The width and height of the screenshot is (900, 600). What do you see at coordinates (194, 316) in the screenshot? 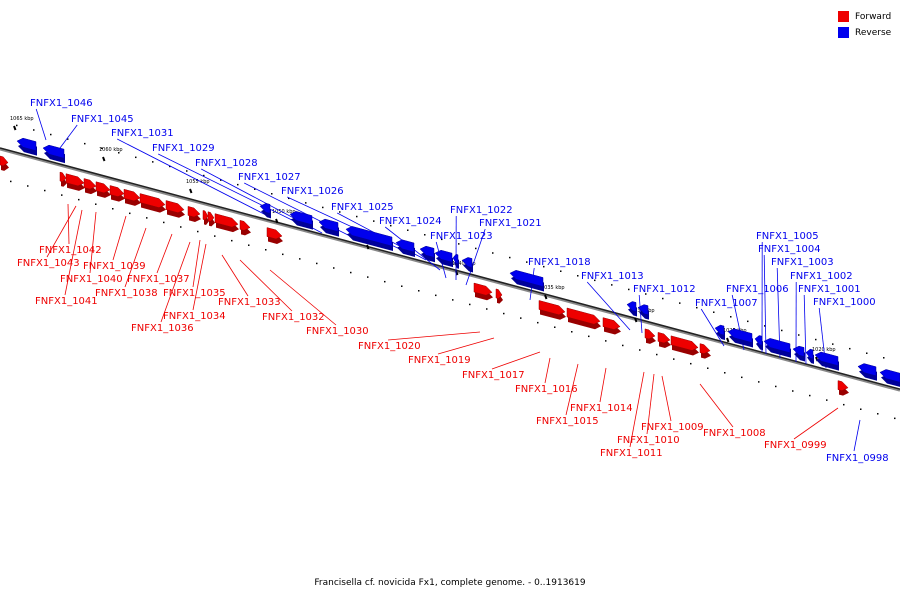
I see `gene-label: FNFX1_1034` at bounding box center [194, 316].